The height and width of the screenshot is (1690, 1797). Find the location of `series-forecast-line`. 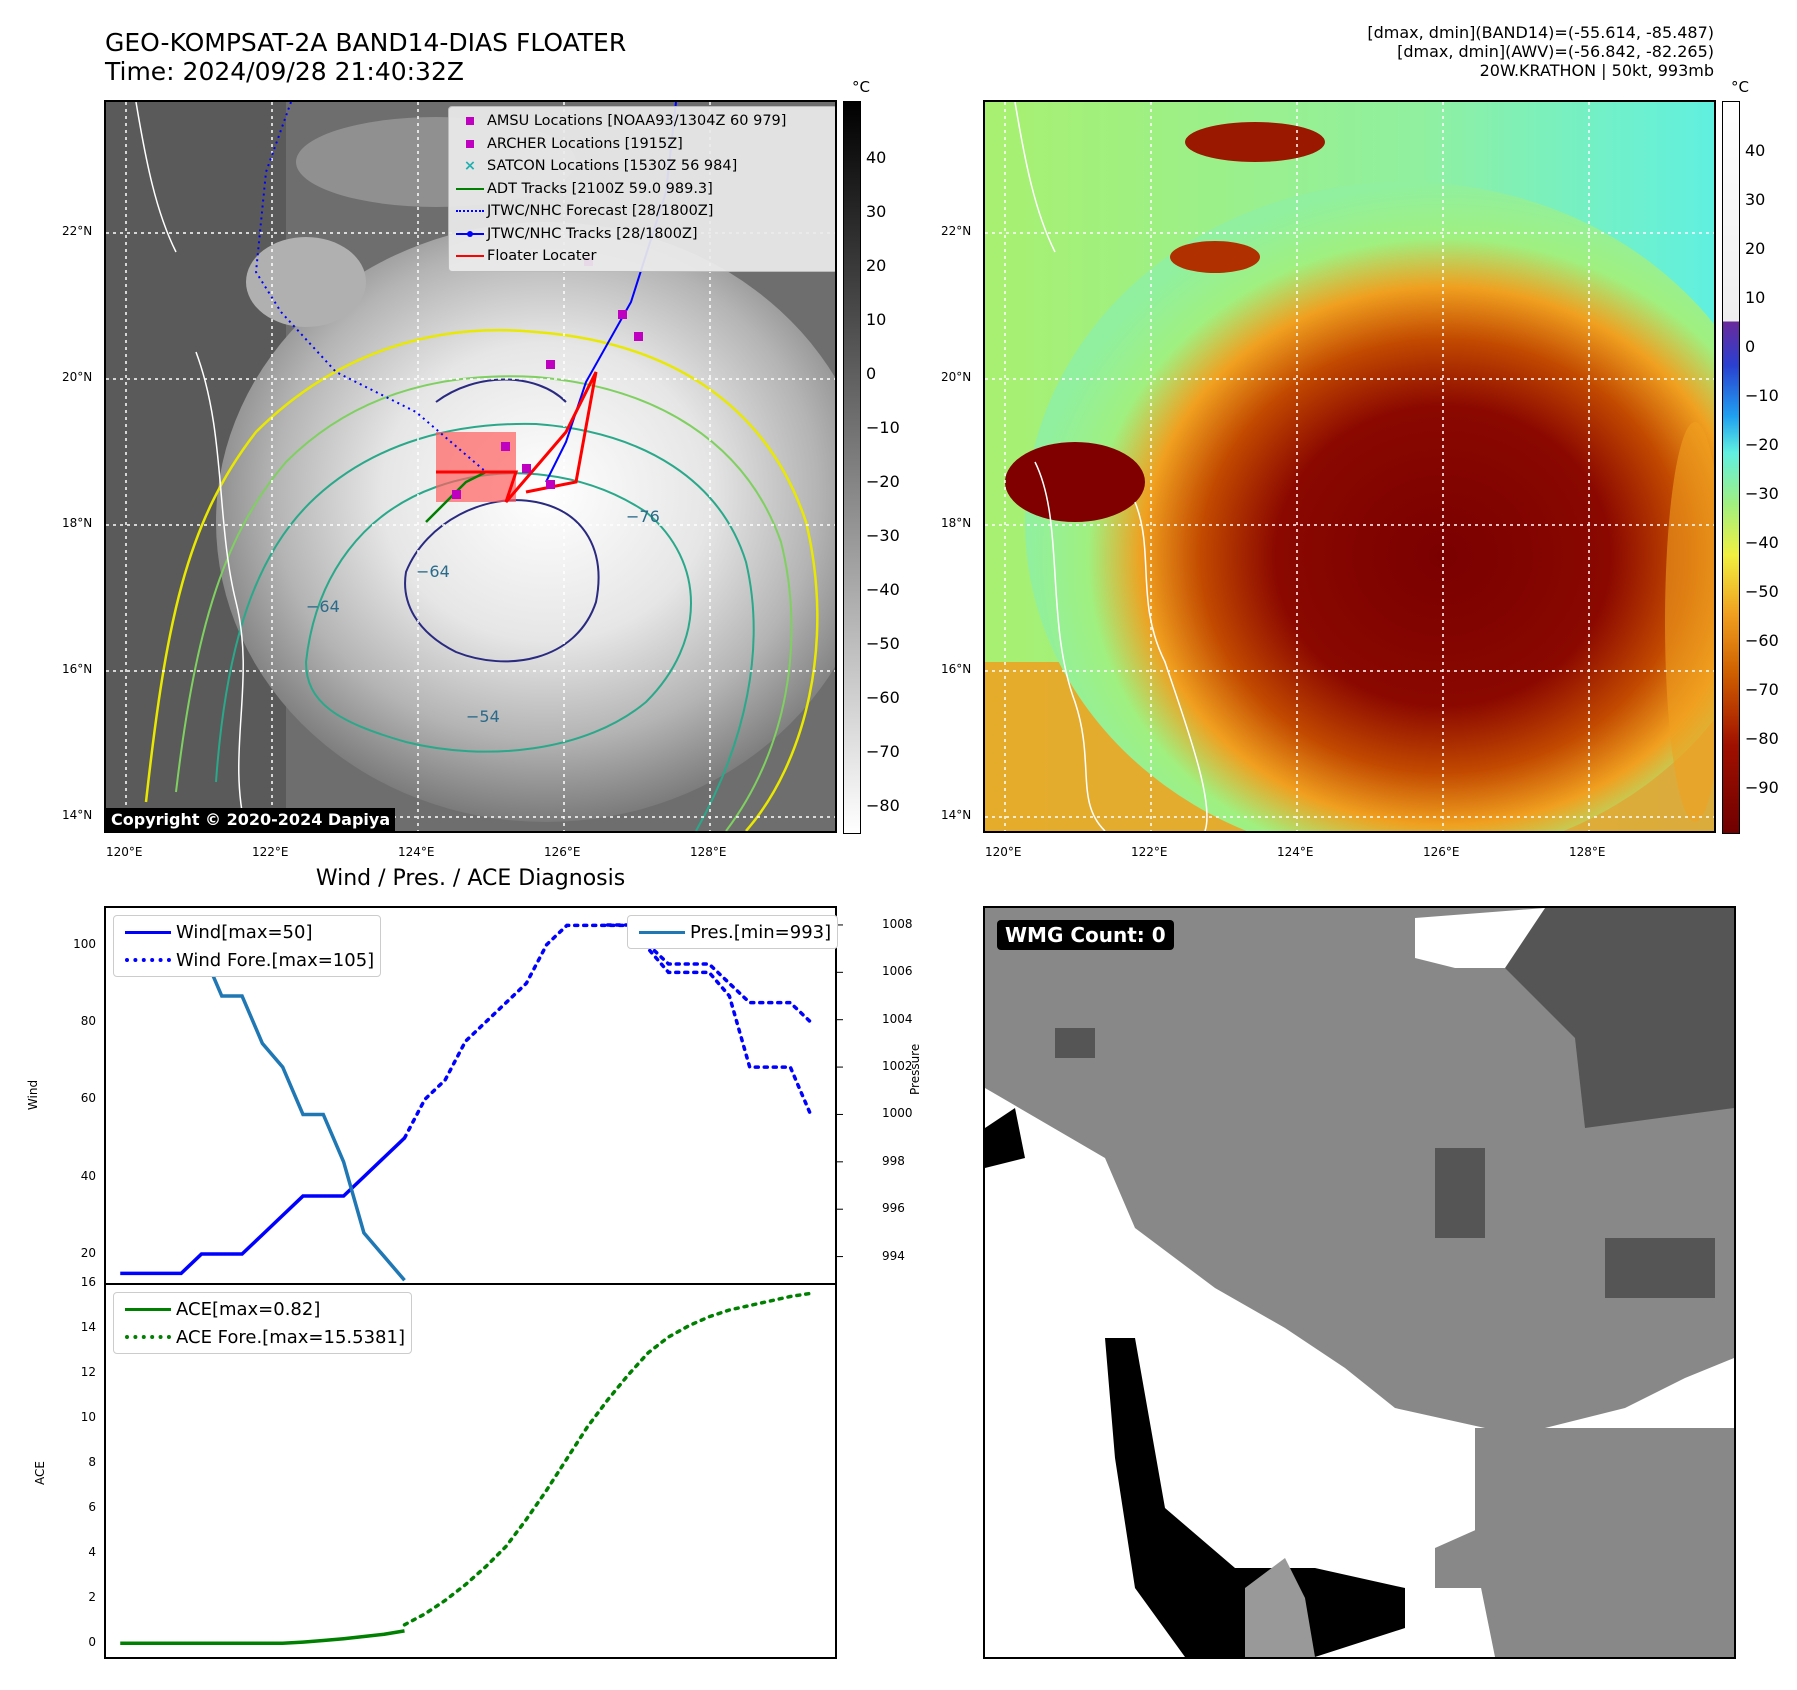

series-forecast-line is located at coordinates (709, 1020).